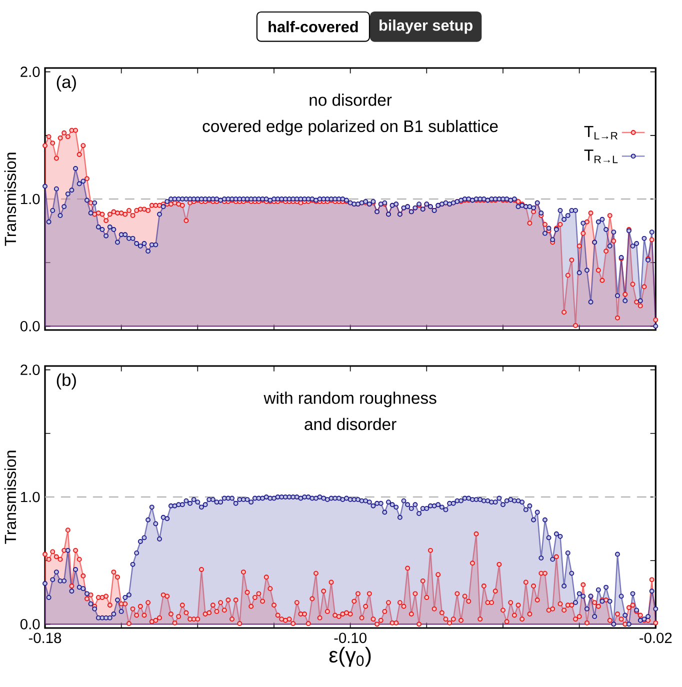 Image resolution: width=682 pixels, height=687 pixels. What do you see at coordinates (350, 400) in the screenshot?
I see `annotation: with random roughness` at bounding box center [350, 400].